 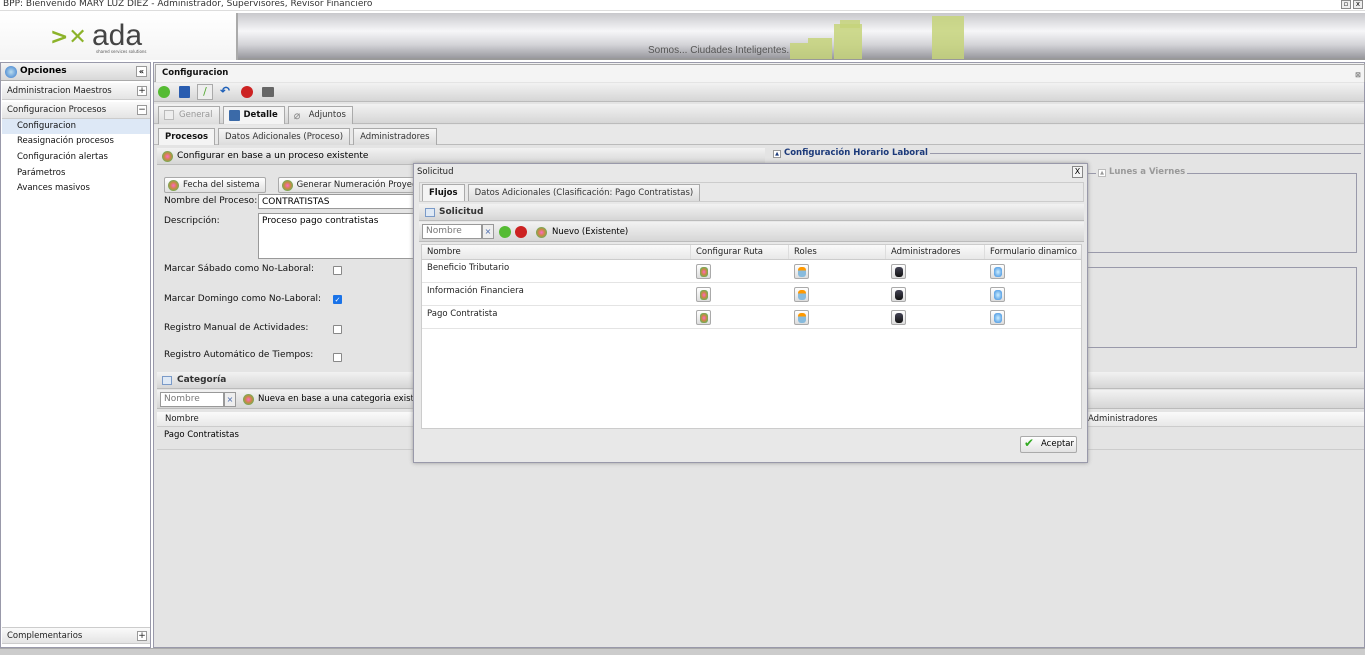 I want to click on section-label: Complementarios, so click(x=45, y=636).